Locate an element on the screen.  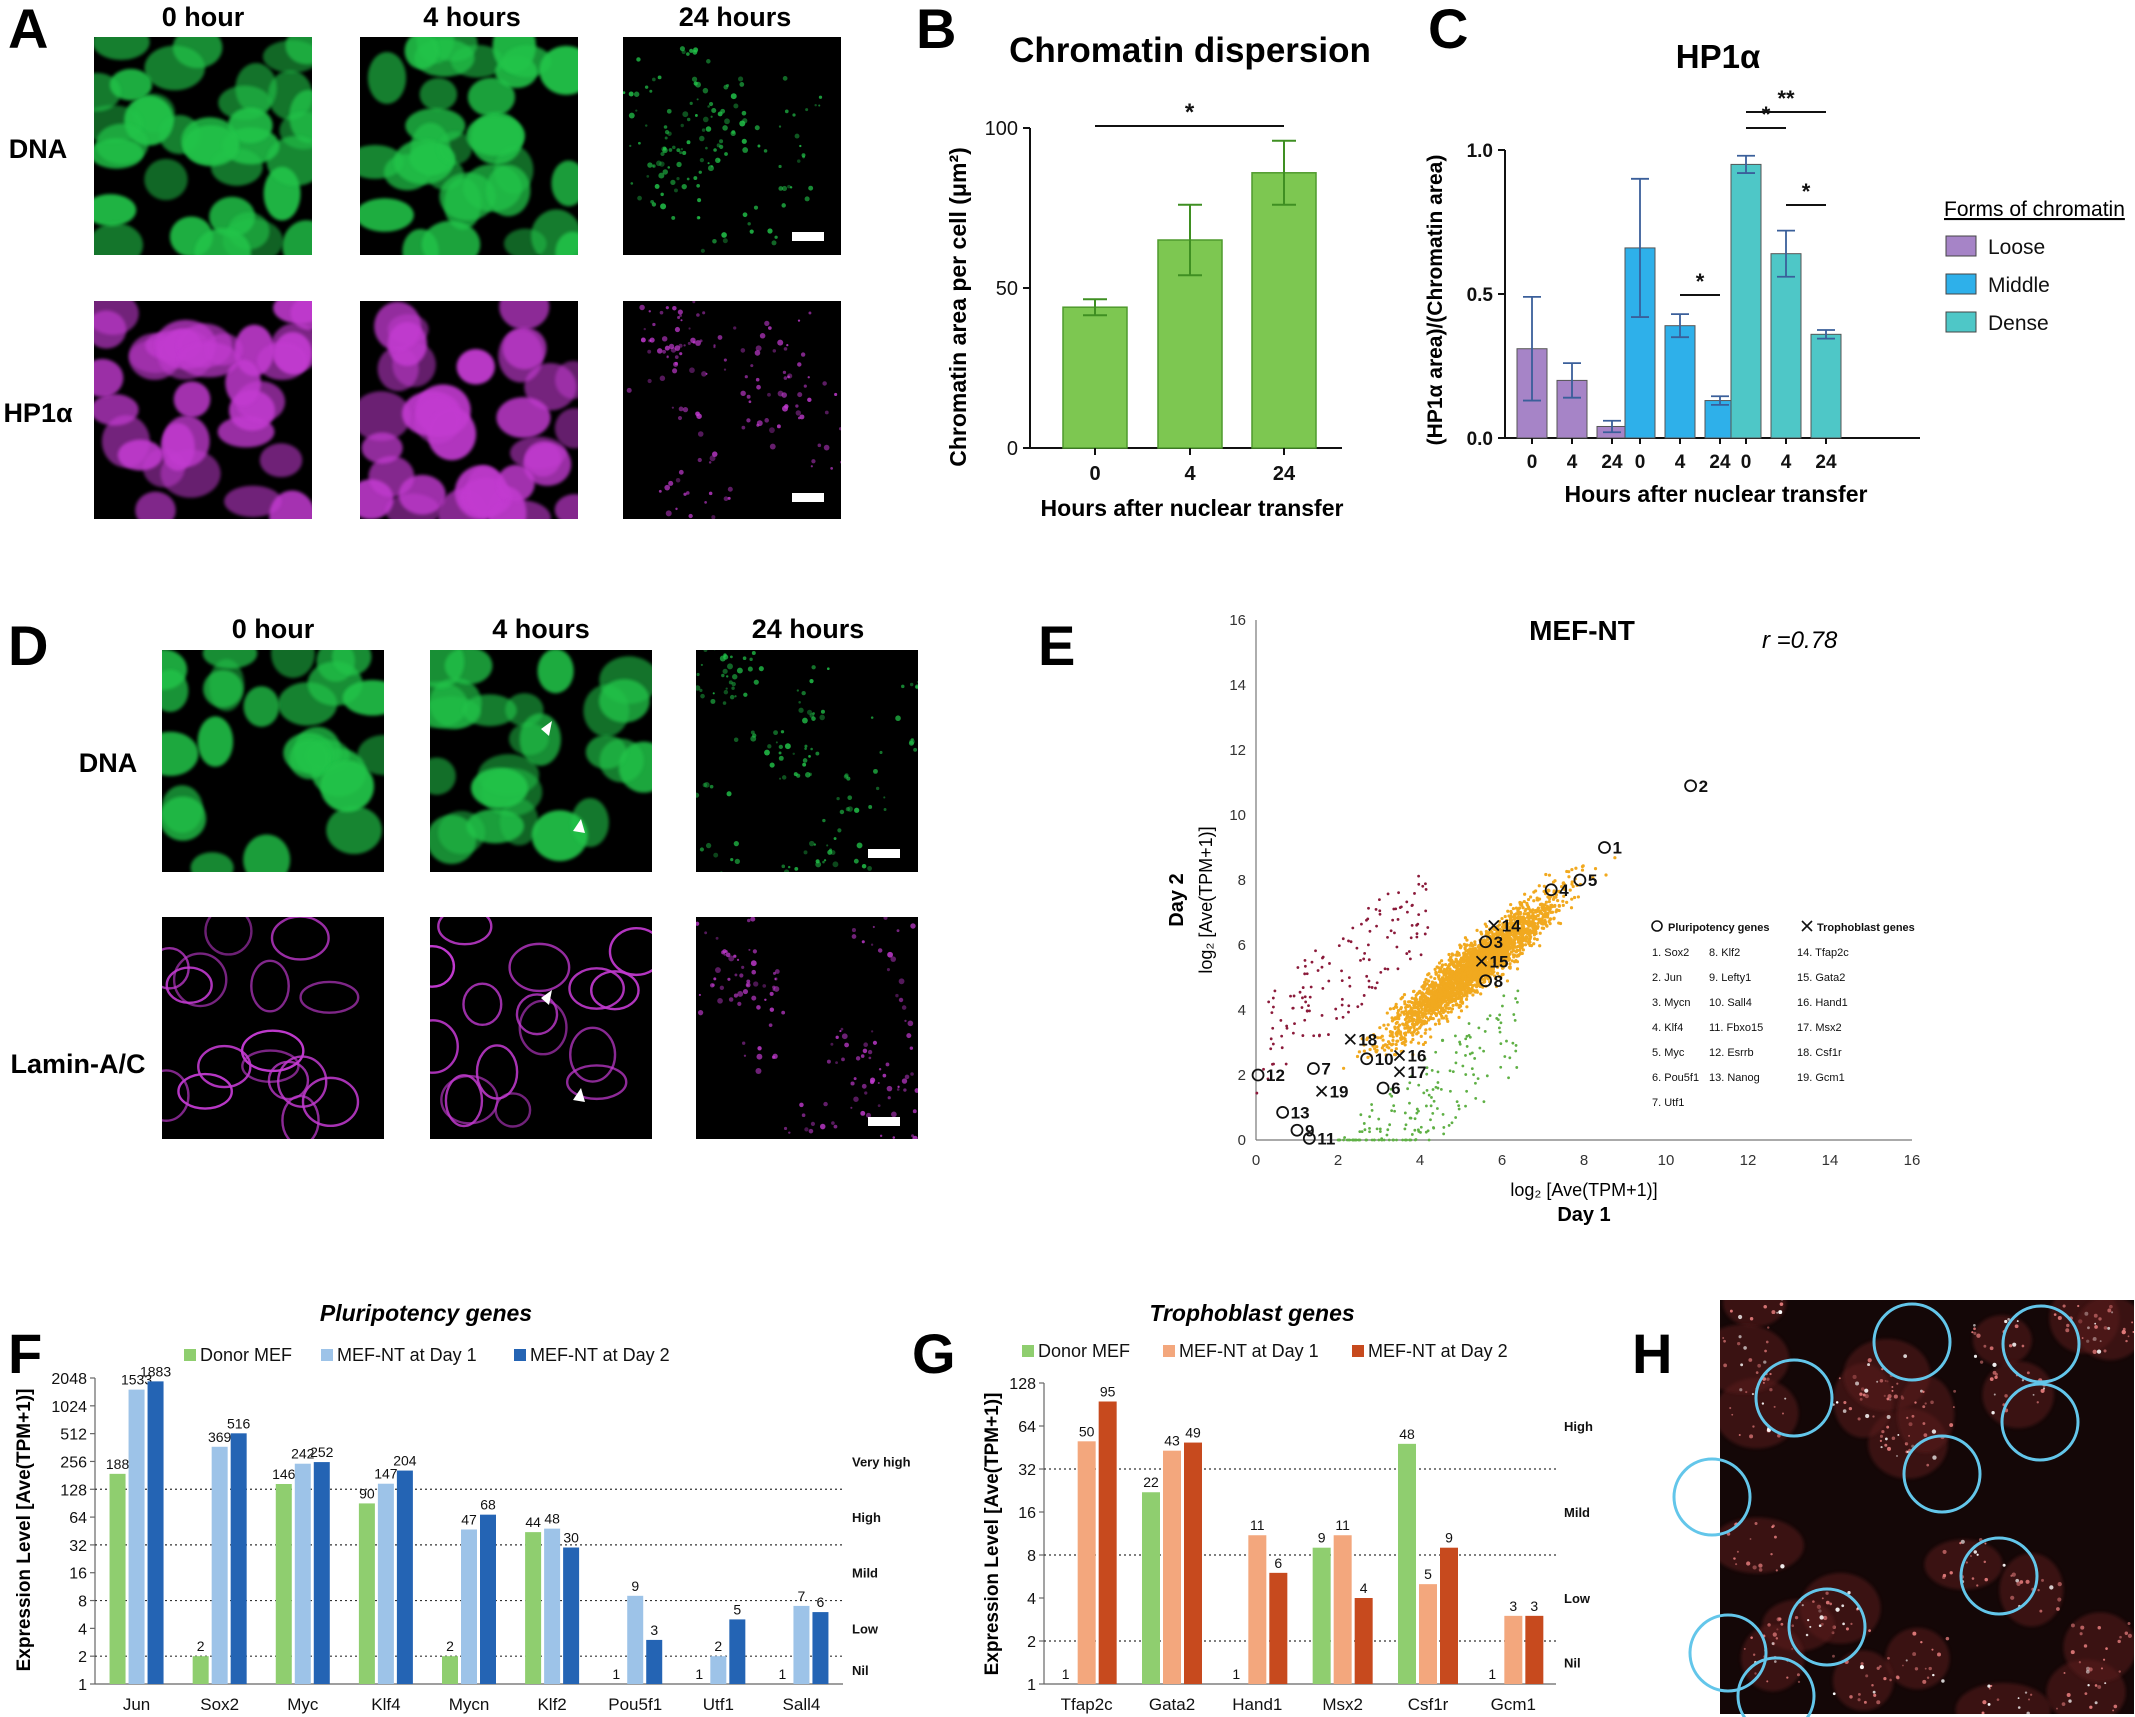
scale-bar is located at coordinates (808, 497).